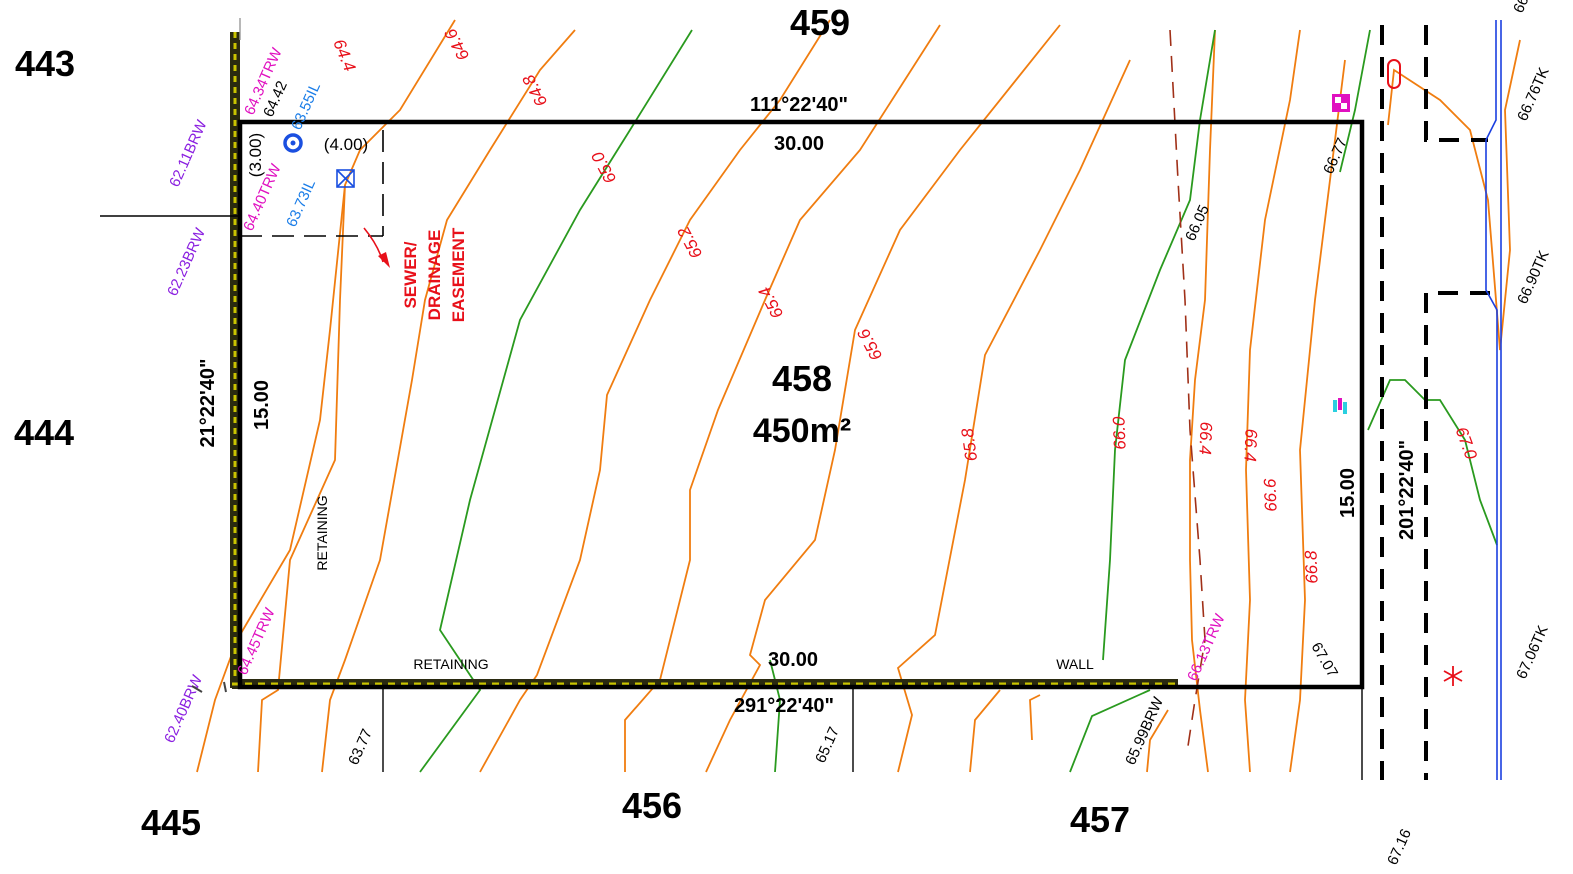 This screenshot has width=1573, height=874. I want to click on easement-width-b: (3.00), so click(255, 155).